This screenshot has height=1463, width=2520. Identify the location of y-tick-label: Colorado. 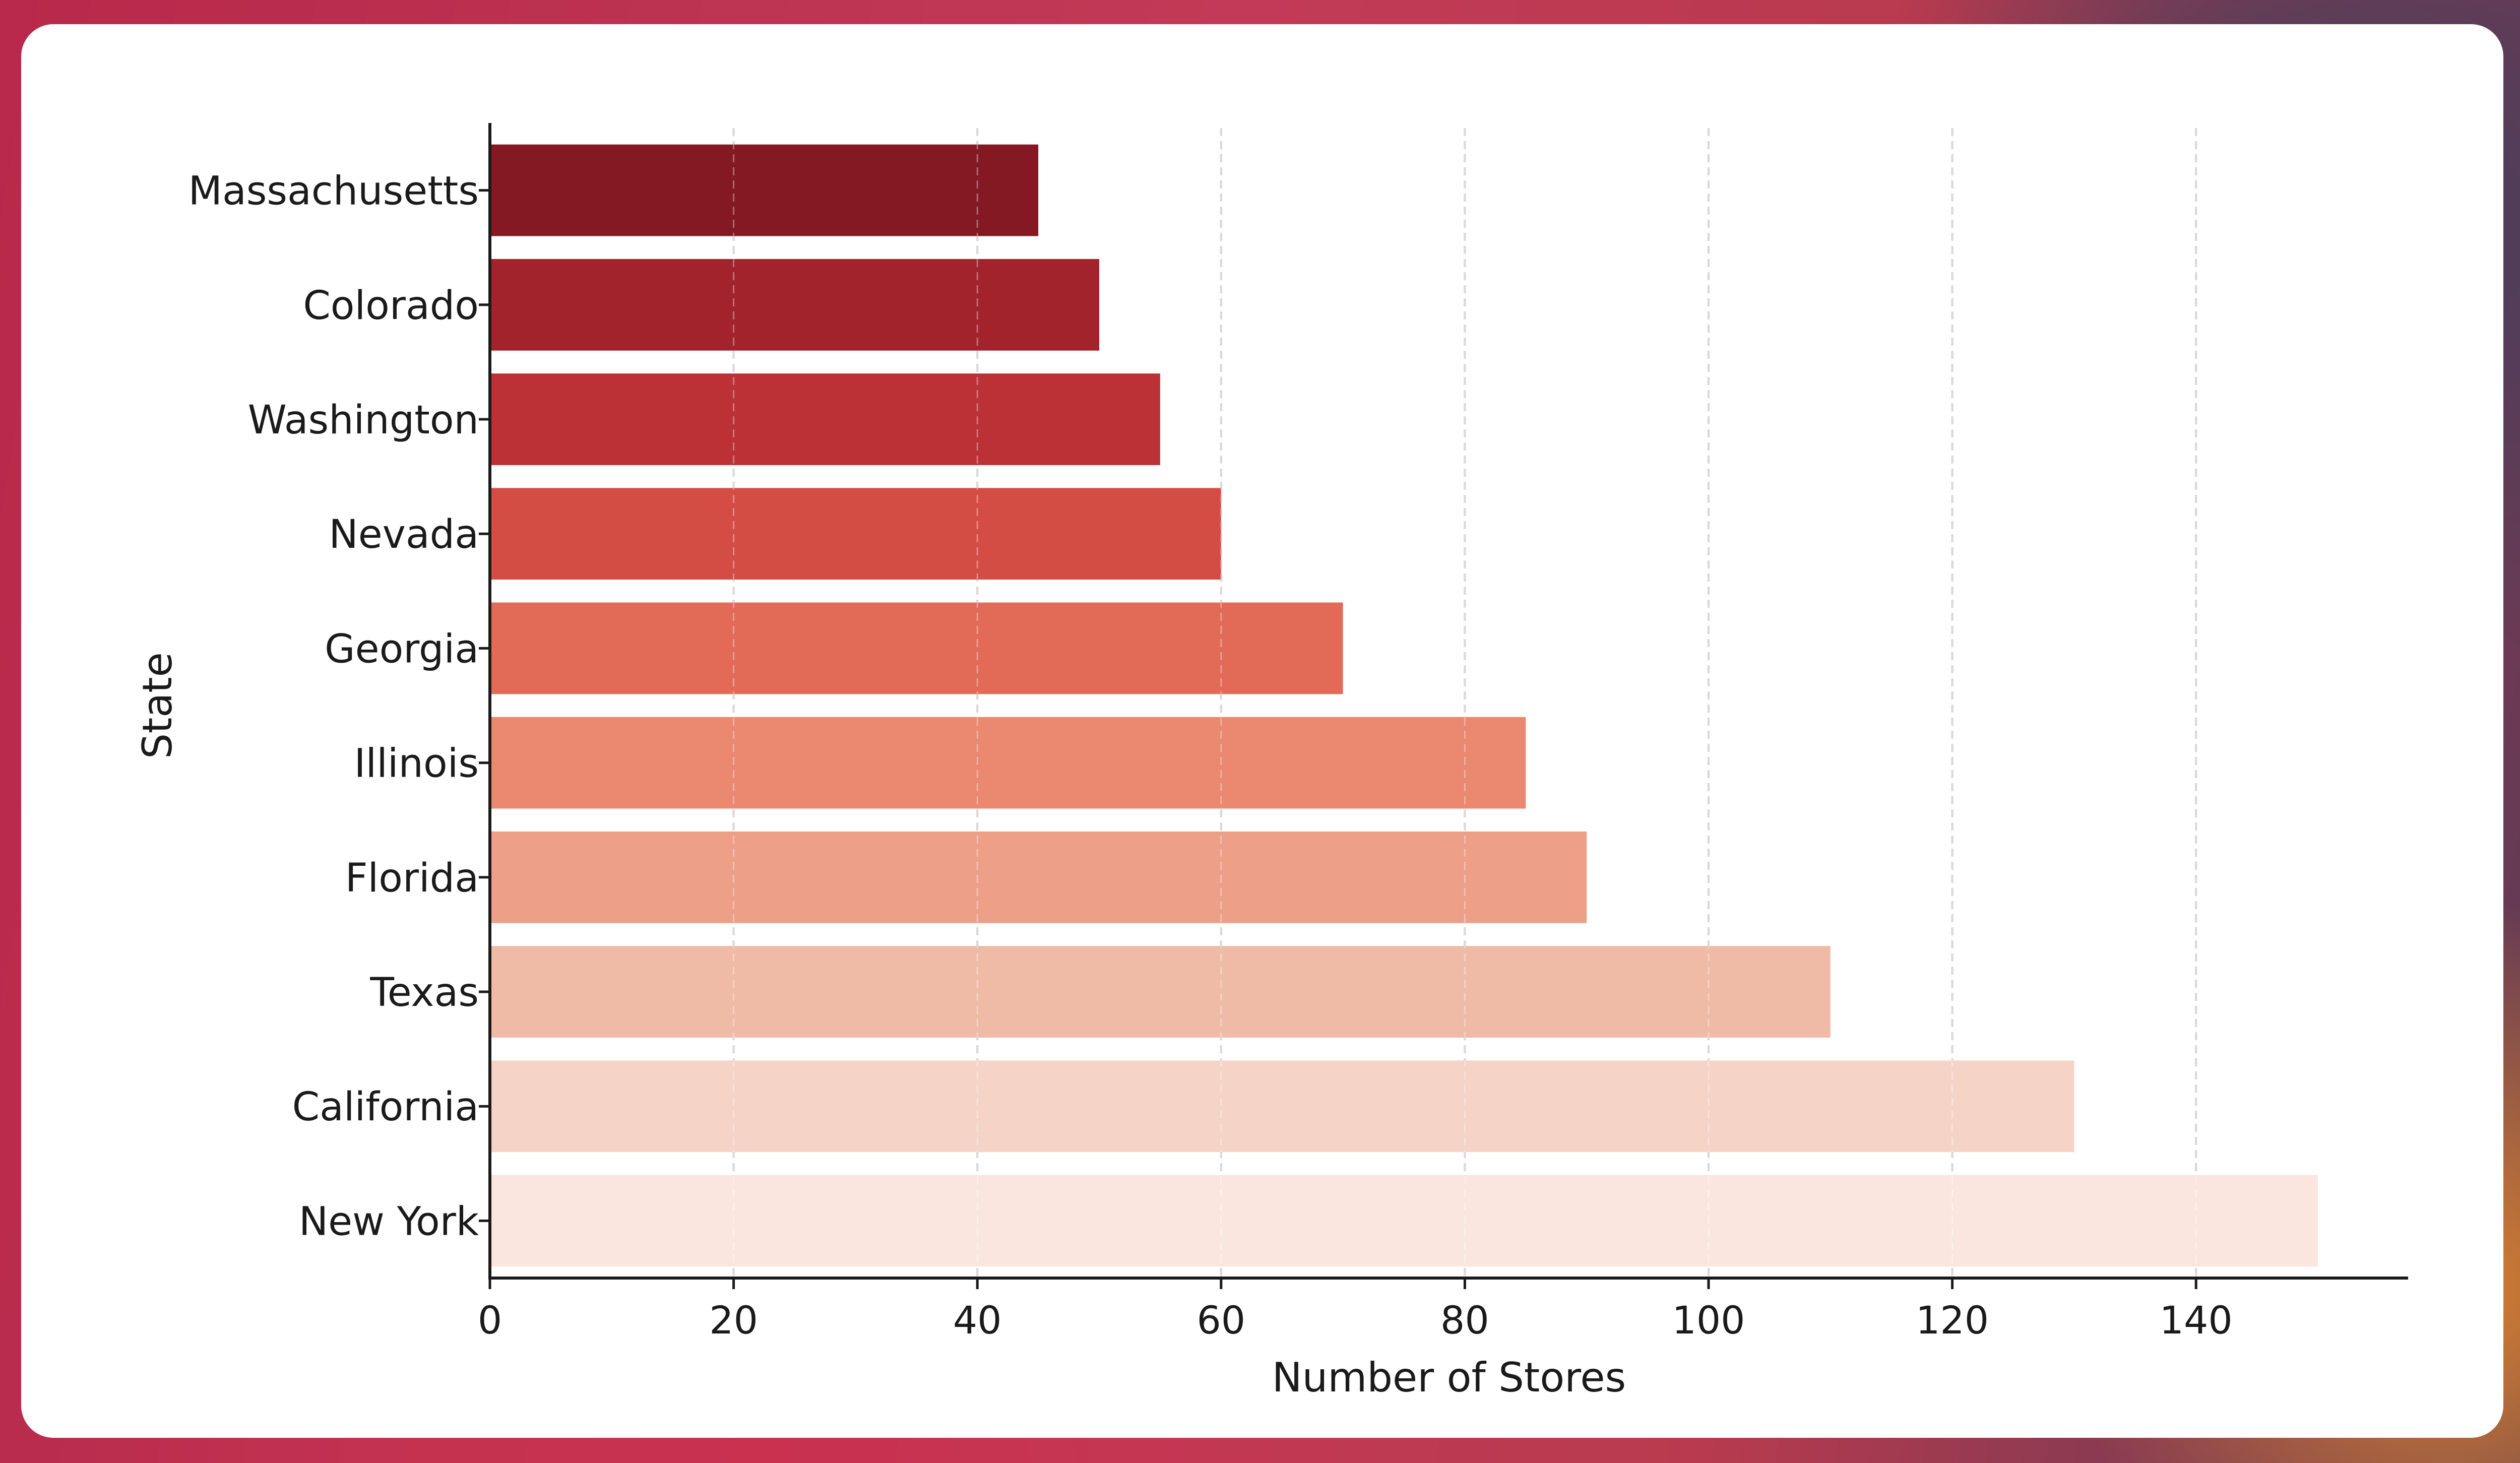
(391, 306).